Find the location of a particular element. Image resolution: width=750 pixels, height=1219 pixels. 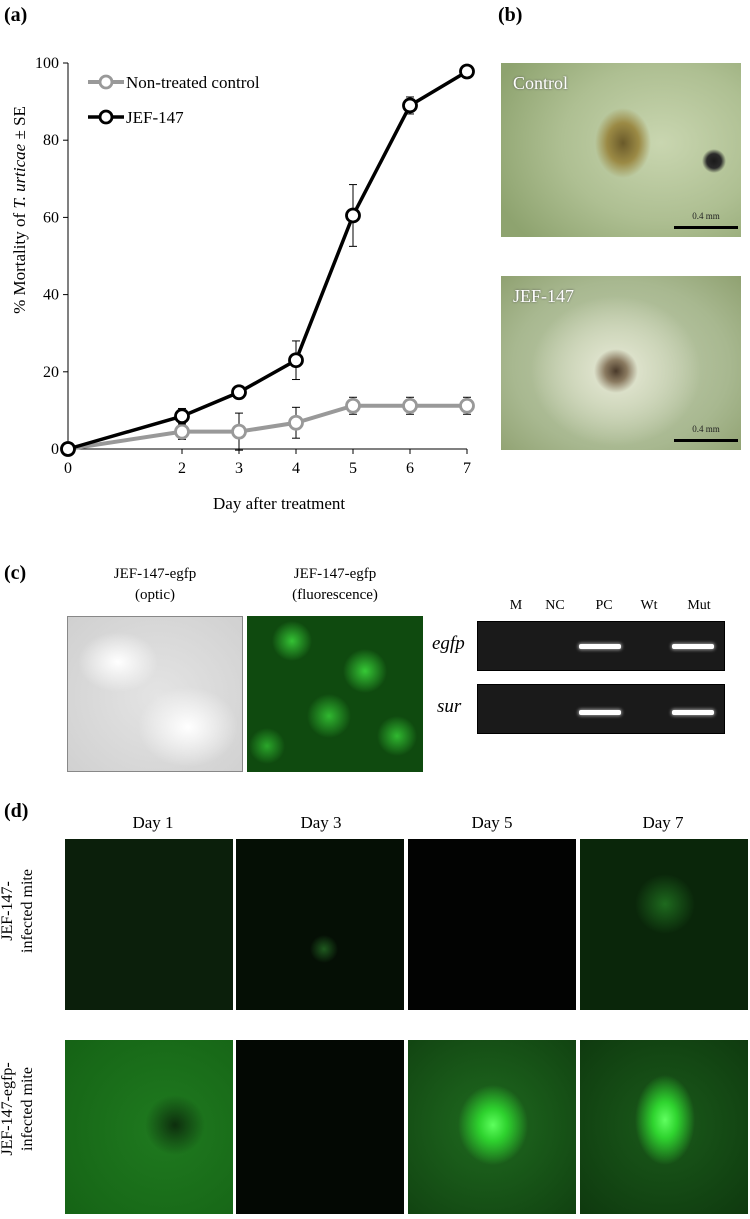

gel-band-mut-sur is located at coordinates (693, 712).